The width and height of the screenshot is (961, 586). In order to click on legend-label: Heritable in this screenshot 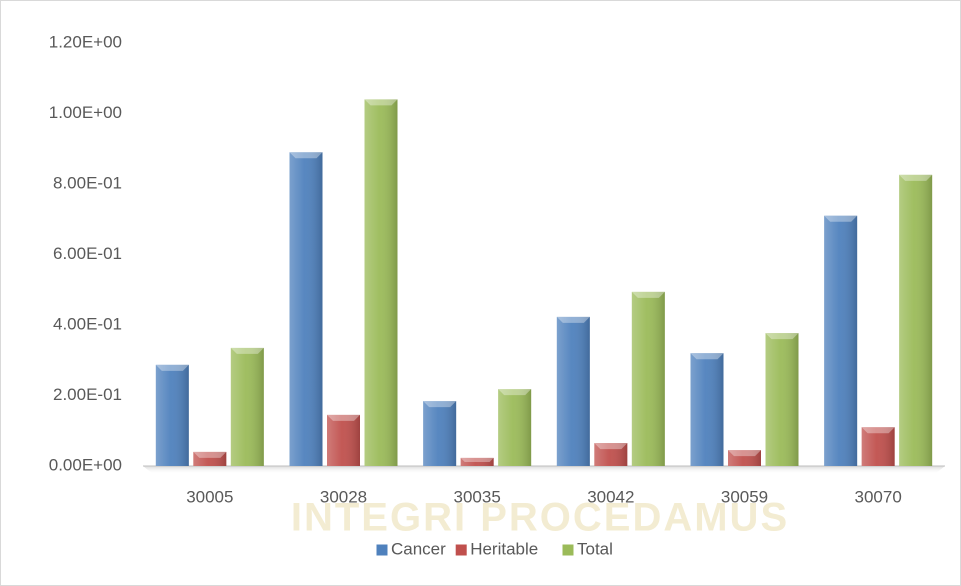, I will do `click(504, 548)`.